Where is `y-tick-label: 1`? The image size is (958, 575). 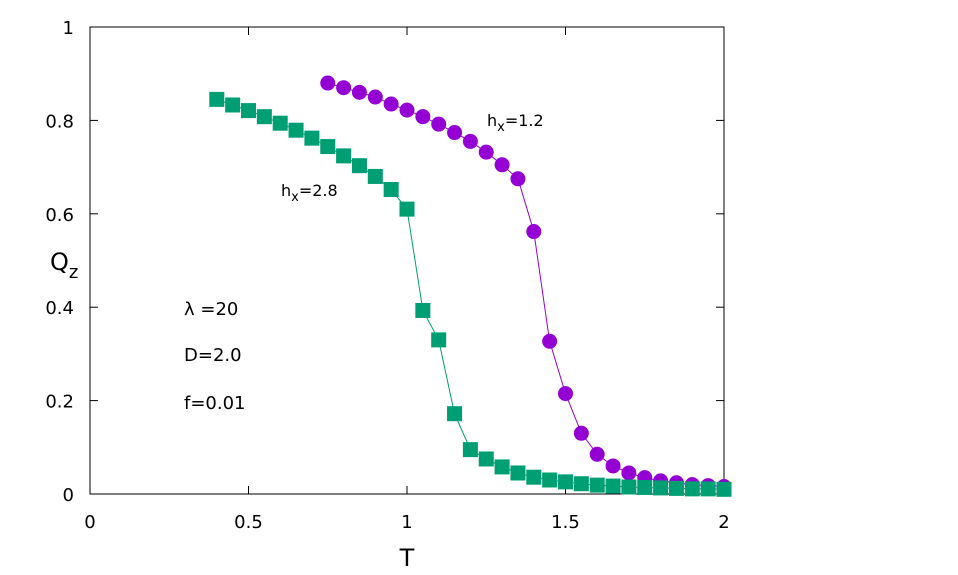 y-tick-label: 1 is located at coordinates (68, 28).